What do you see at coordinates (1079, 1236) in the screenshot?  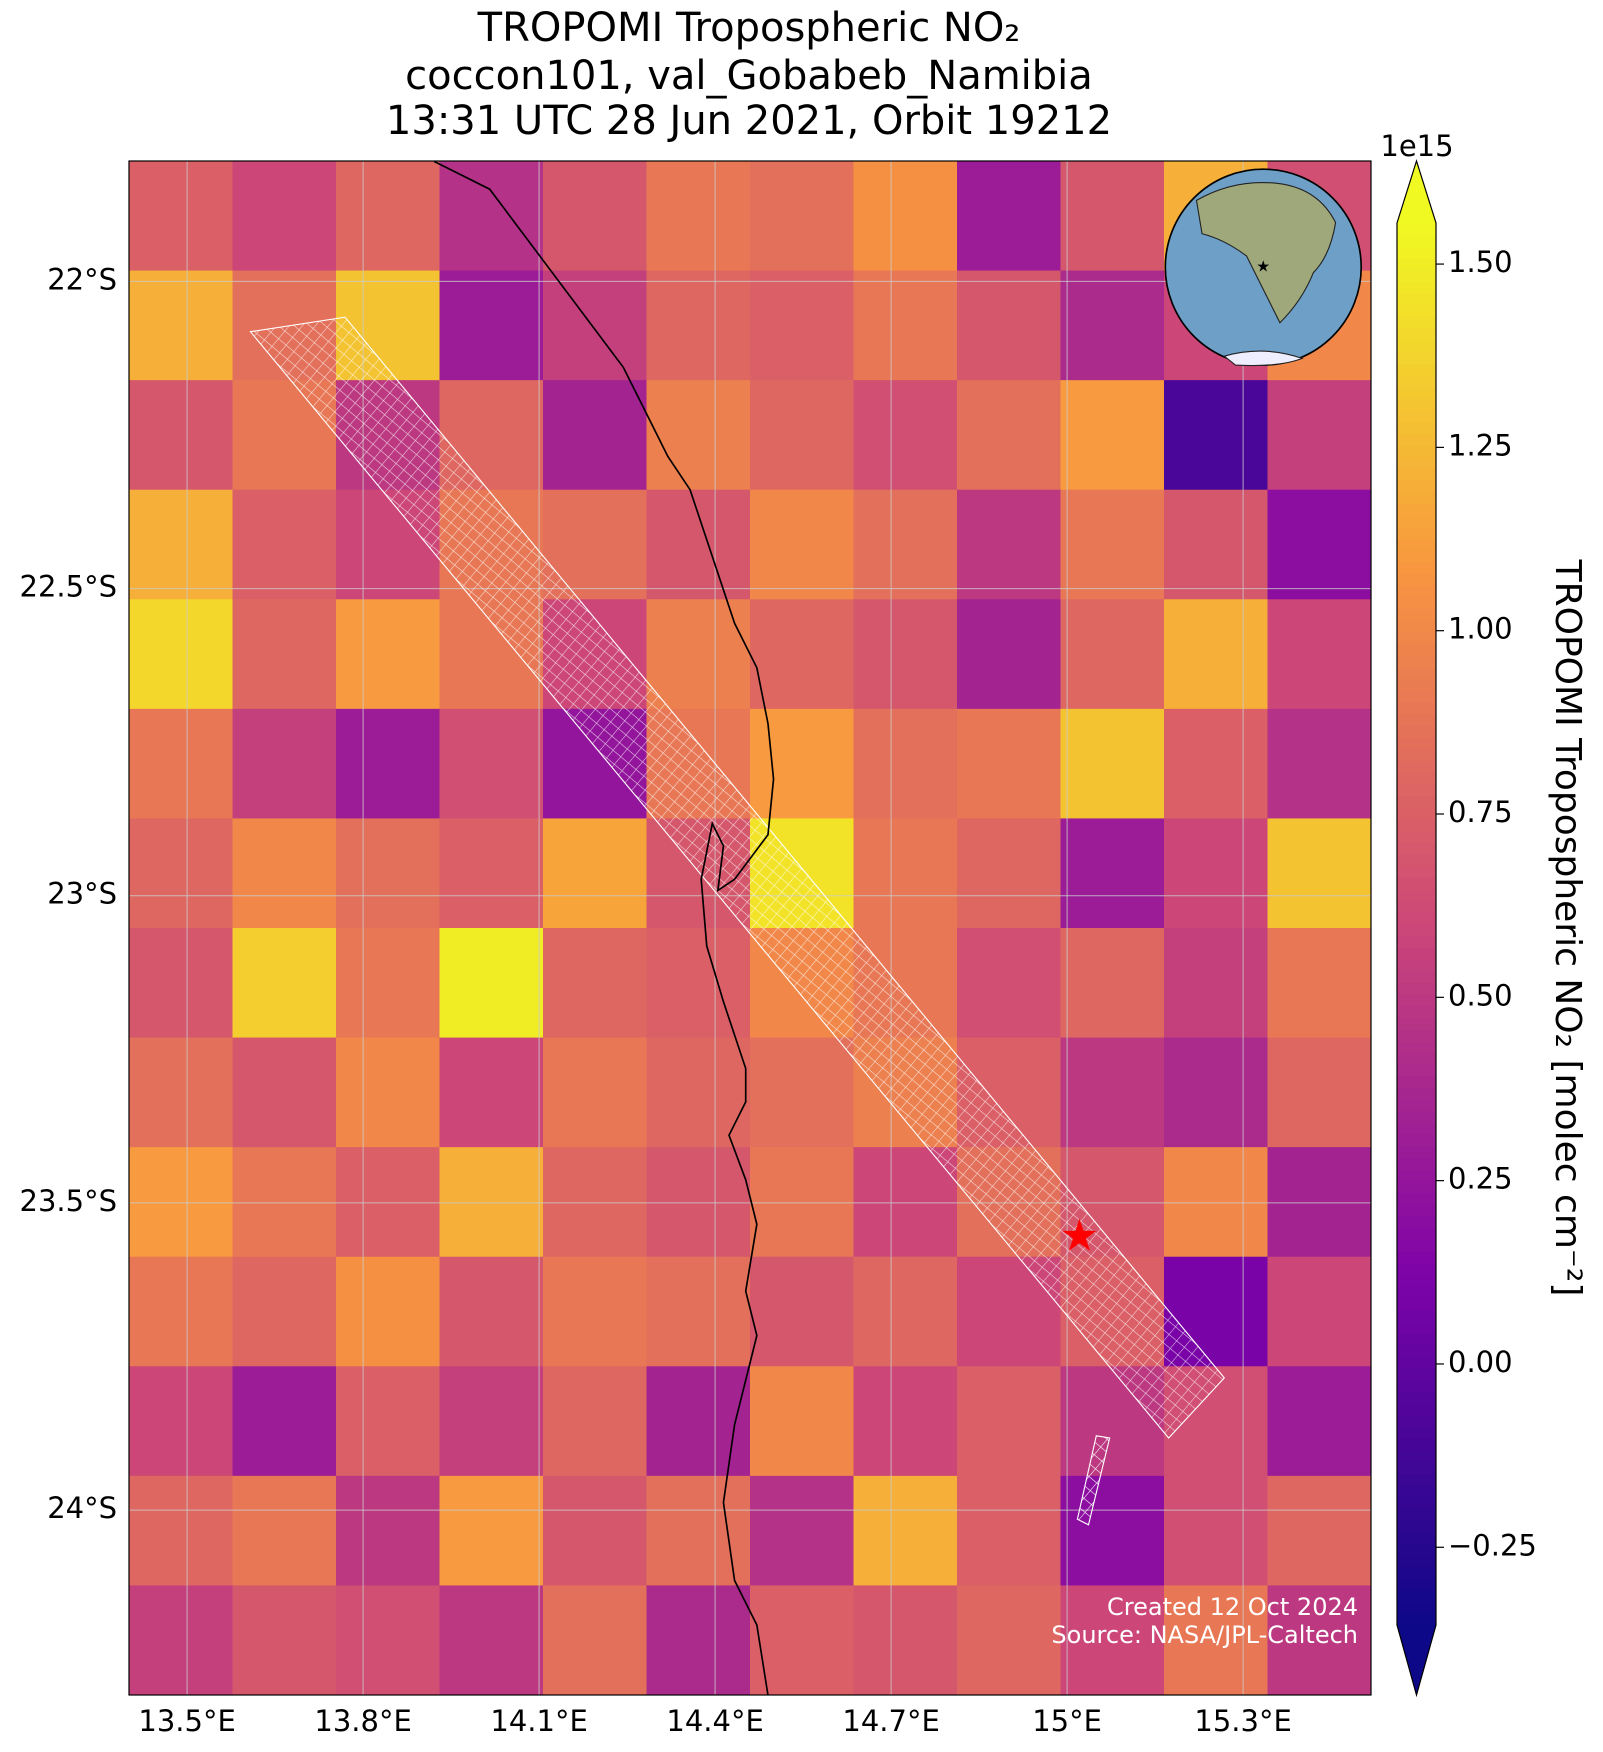 I see `station-marker: ★` at bounding box center [1079, 1236].